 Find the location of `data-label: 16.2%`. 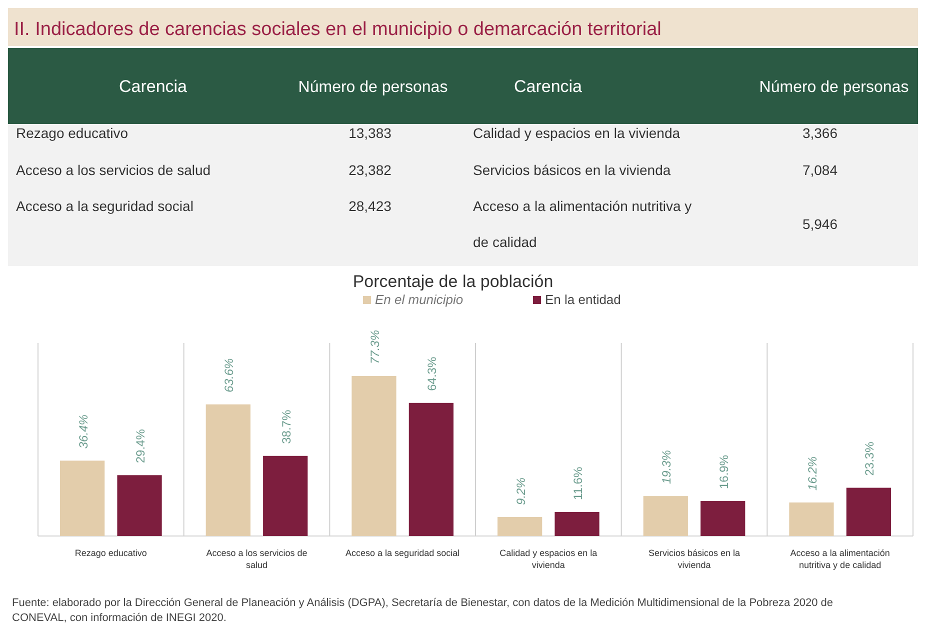

data-label: 16.2% is located at coordinates (812, 473).